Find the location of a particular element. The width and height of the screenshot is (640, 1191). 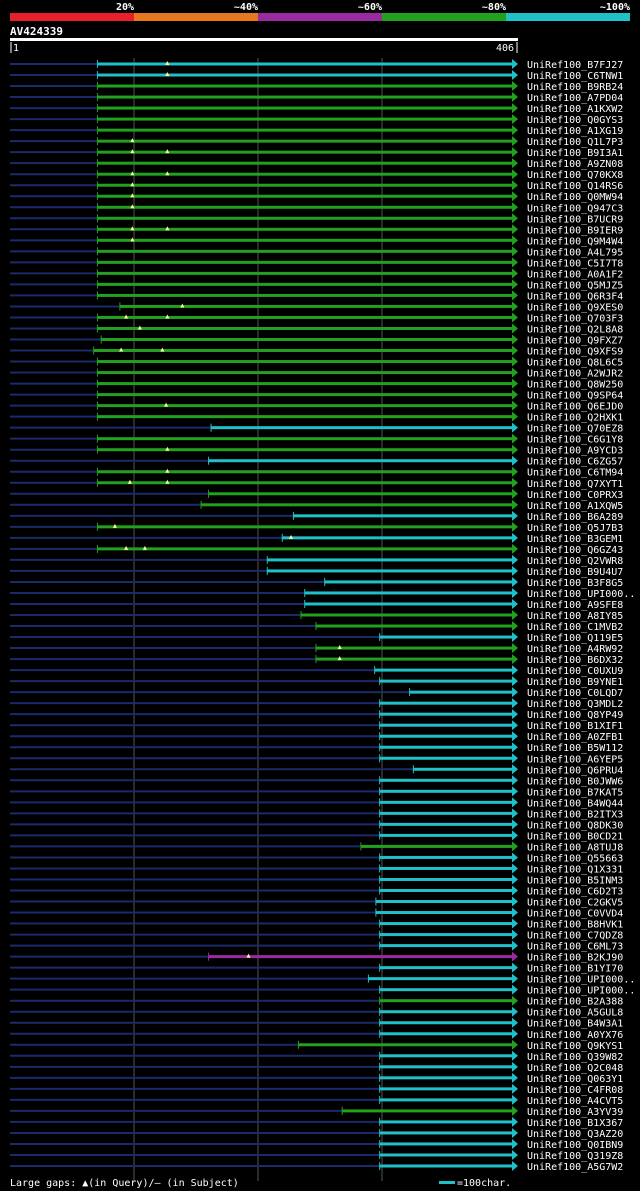

hit-label: UniRef100_Q063Y1 is located at coordinates (575, 1079).